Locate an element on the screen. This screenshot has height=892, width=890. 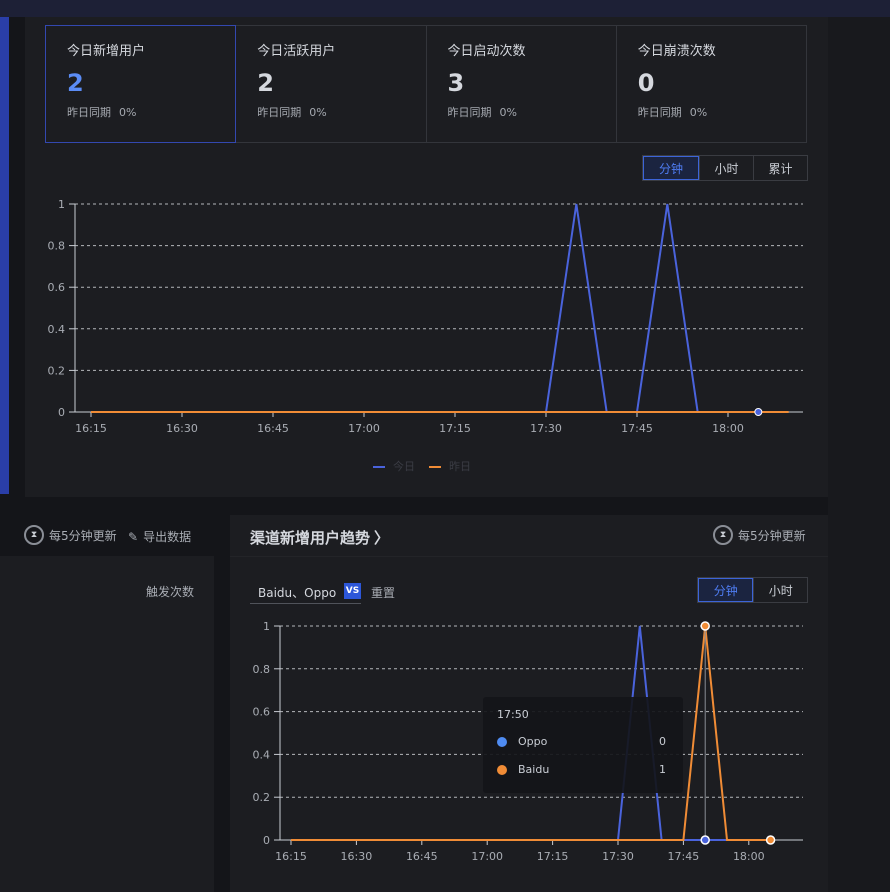
right-gutter is located at coordinates (859, 454).